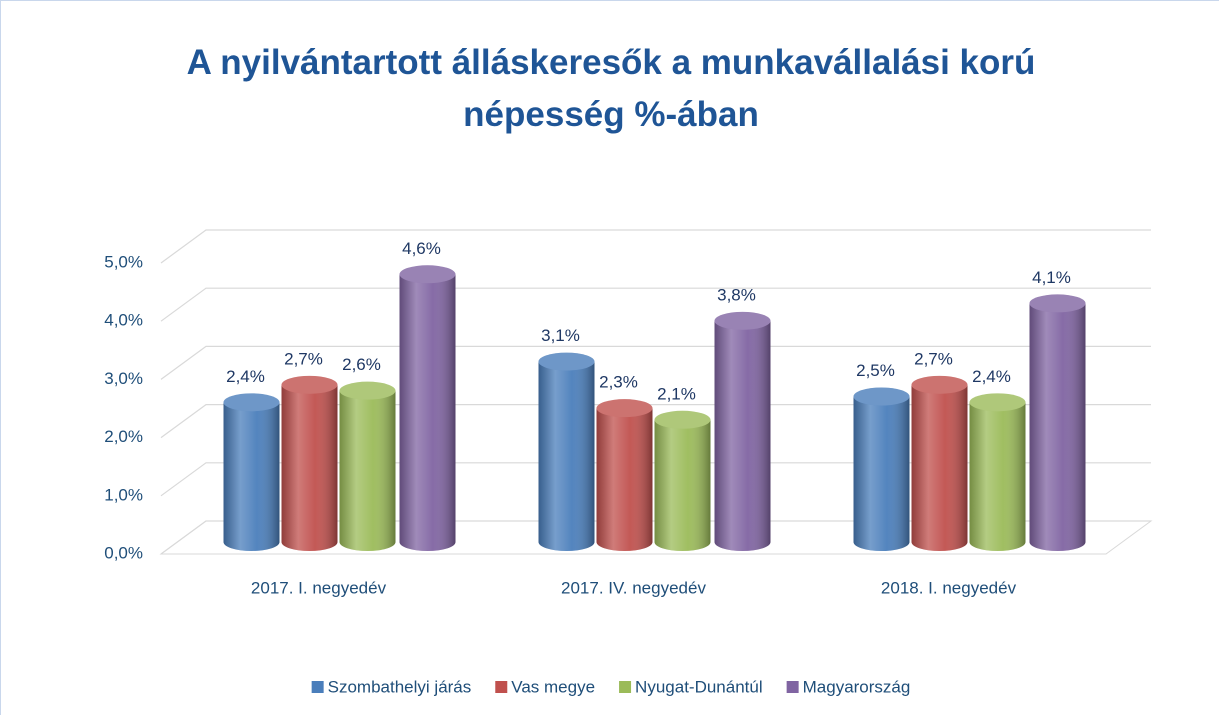  What do you see at coordinates (633, 587) in the screenshot?
I see `x-tick-label: 2017. IV. negyedév` at bounding box center [633, 587].